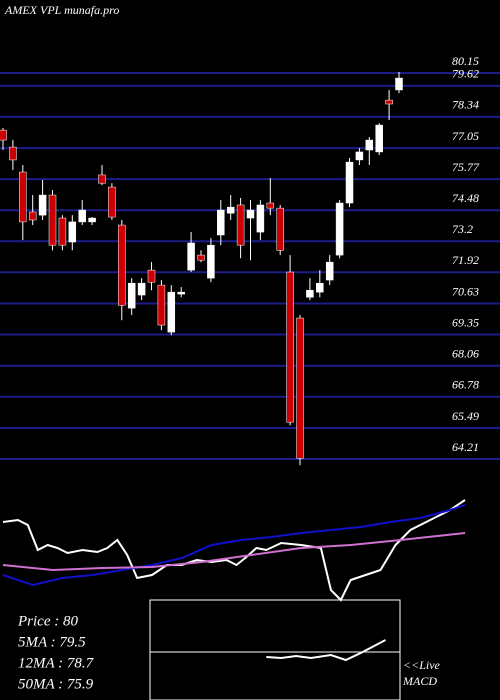 The width and height of the screenshot is (500, 700). I want to click on macd-label-line: <<Live, so click(422, 665).